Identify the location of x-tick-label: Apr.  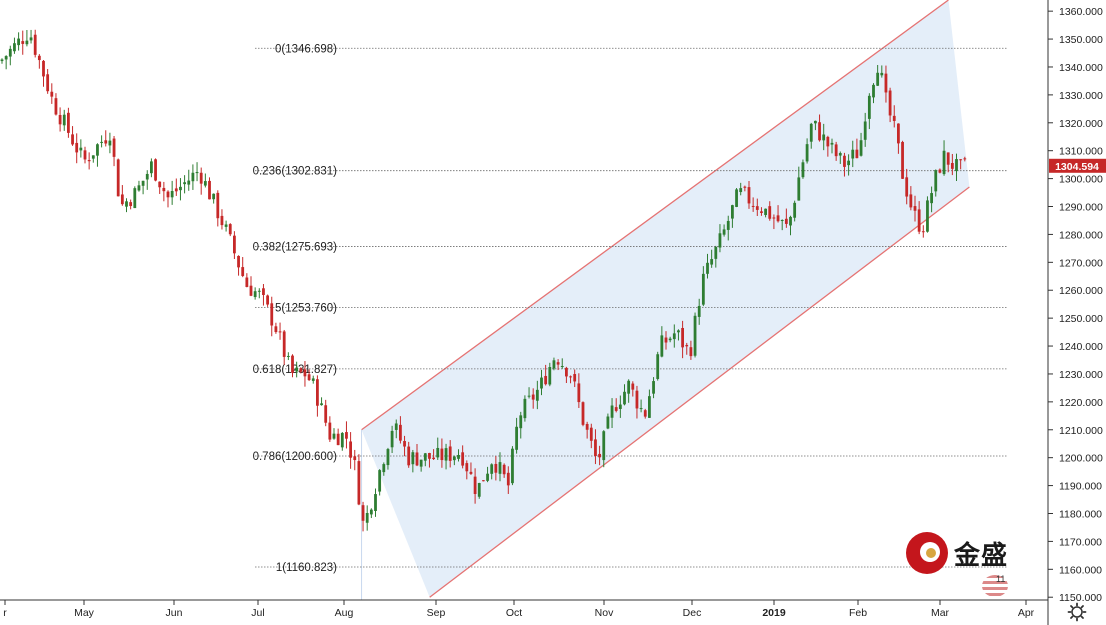
(1026, 613).